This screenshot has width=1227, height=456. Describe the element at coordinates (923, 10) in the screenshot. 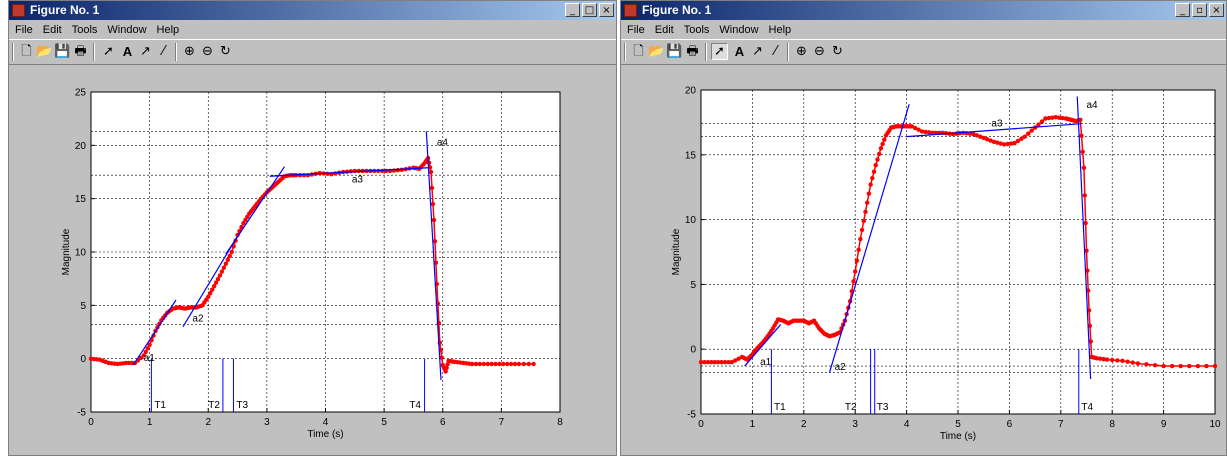

I see `title-bar: Figure No. 1 _ ▫ ×` at that location.